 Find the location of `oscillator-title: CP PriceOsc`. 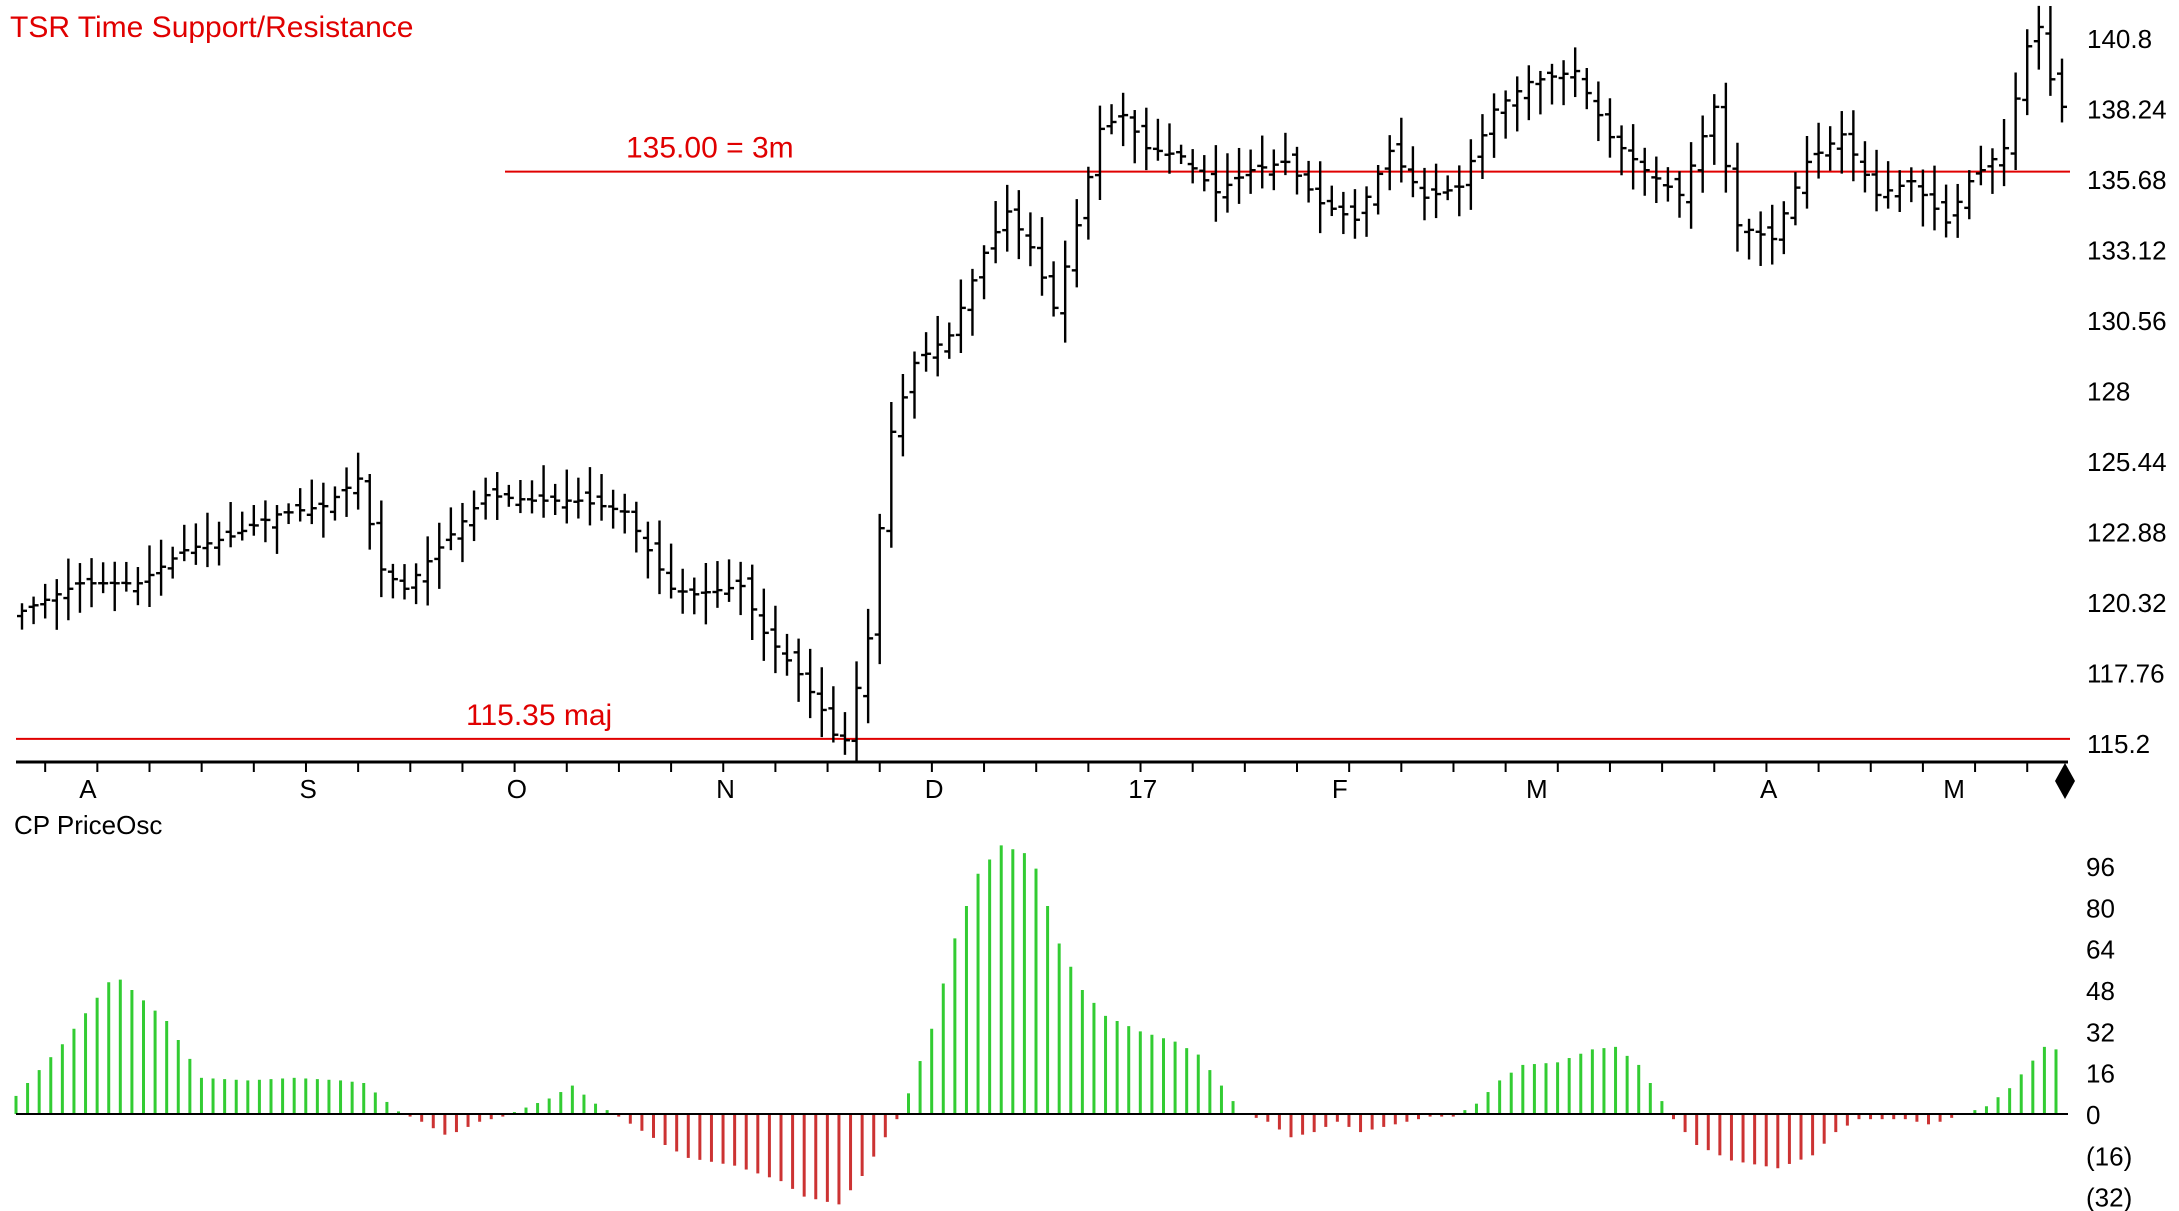

oscillator-title: CP PriceOsc is located at coordinates (88, 825).